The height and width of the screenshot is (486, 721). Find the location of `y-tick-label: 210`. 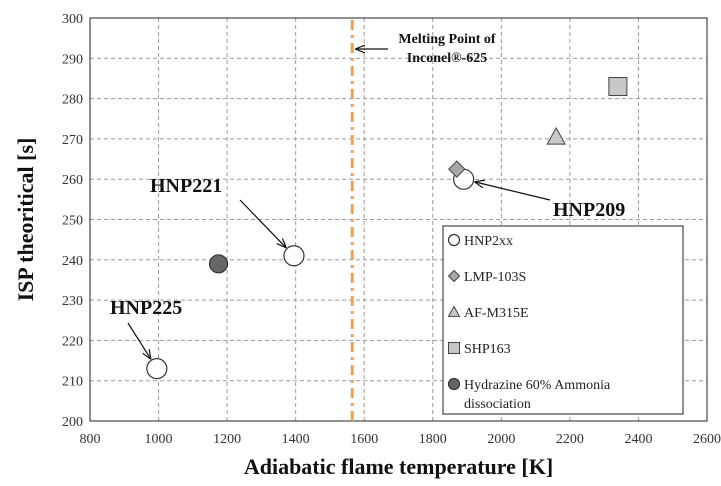

y-tick-label: 210 is located at coordinates (72, 382).